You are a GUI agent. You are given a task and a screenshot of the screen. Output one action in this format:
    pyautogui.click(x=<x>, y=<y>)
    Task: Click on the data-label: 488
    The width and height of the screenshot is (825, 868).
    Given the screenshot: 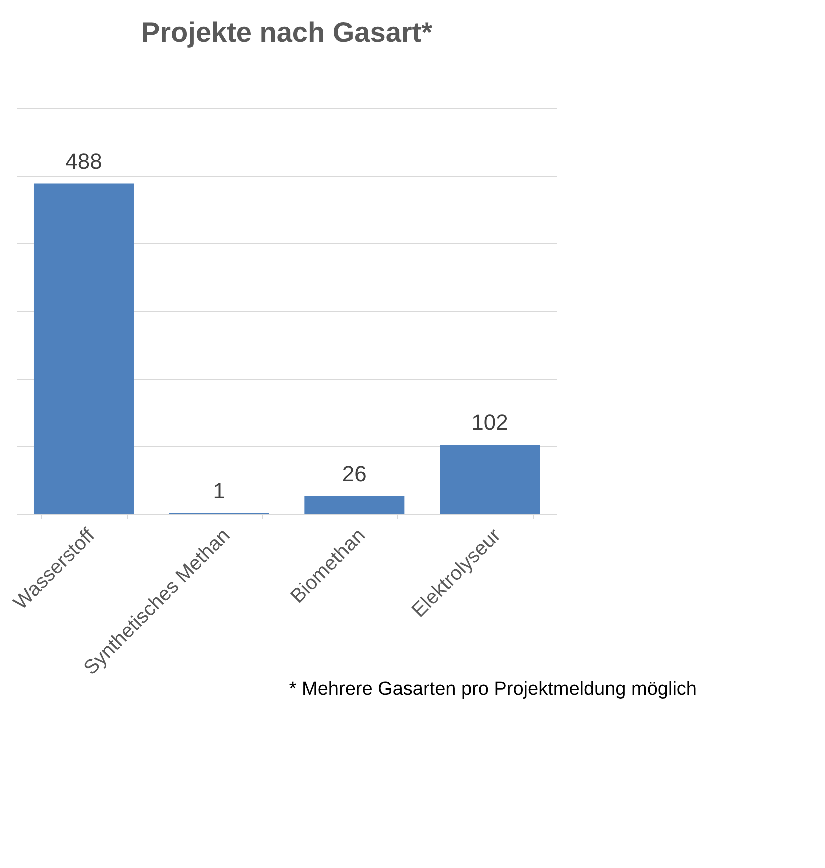 What is the action you would take?
    pyautogui.click(x=84, y=161)
    